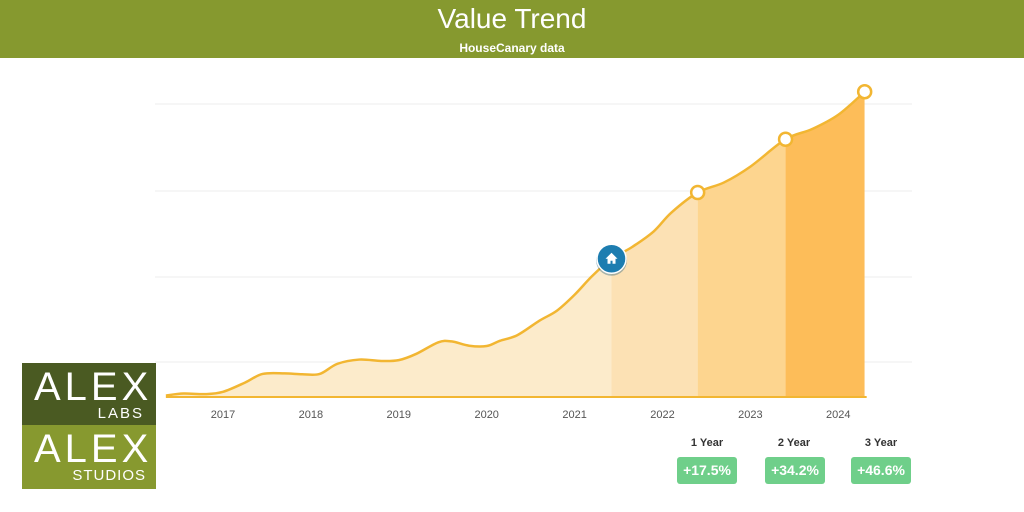 The height and width of the screenshot is (512, 1024). What do you see at coordinates (531, 415) in the screenshot?
I see `x-axis-ticks: 2017 2018 2019 2020 2021 2022 2023 2024` at bounding box center [531, 415].